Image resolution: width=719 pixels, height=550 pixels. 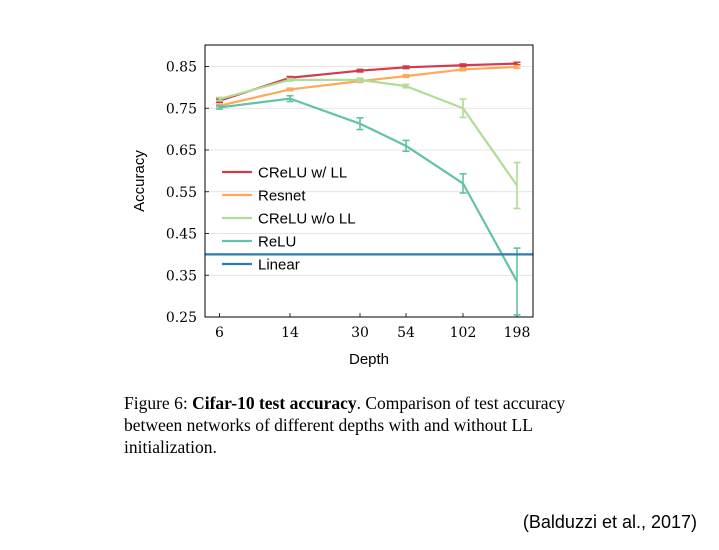 I want to click on y-ticks: 0.25 0.35 0.45 0.55 0.65 0.75 0.85, so click(x=187, y=193).